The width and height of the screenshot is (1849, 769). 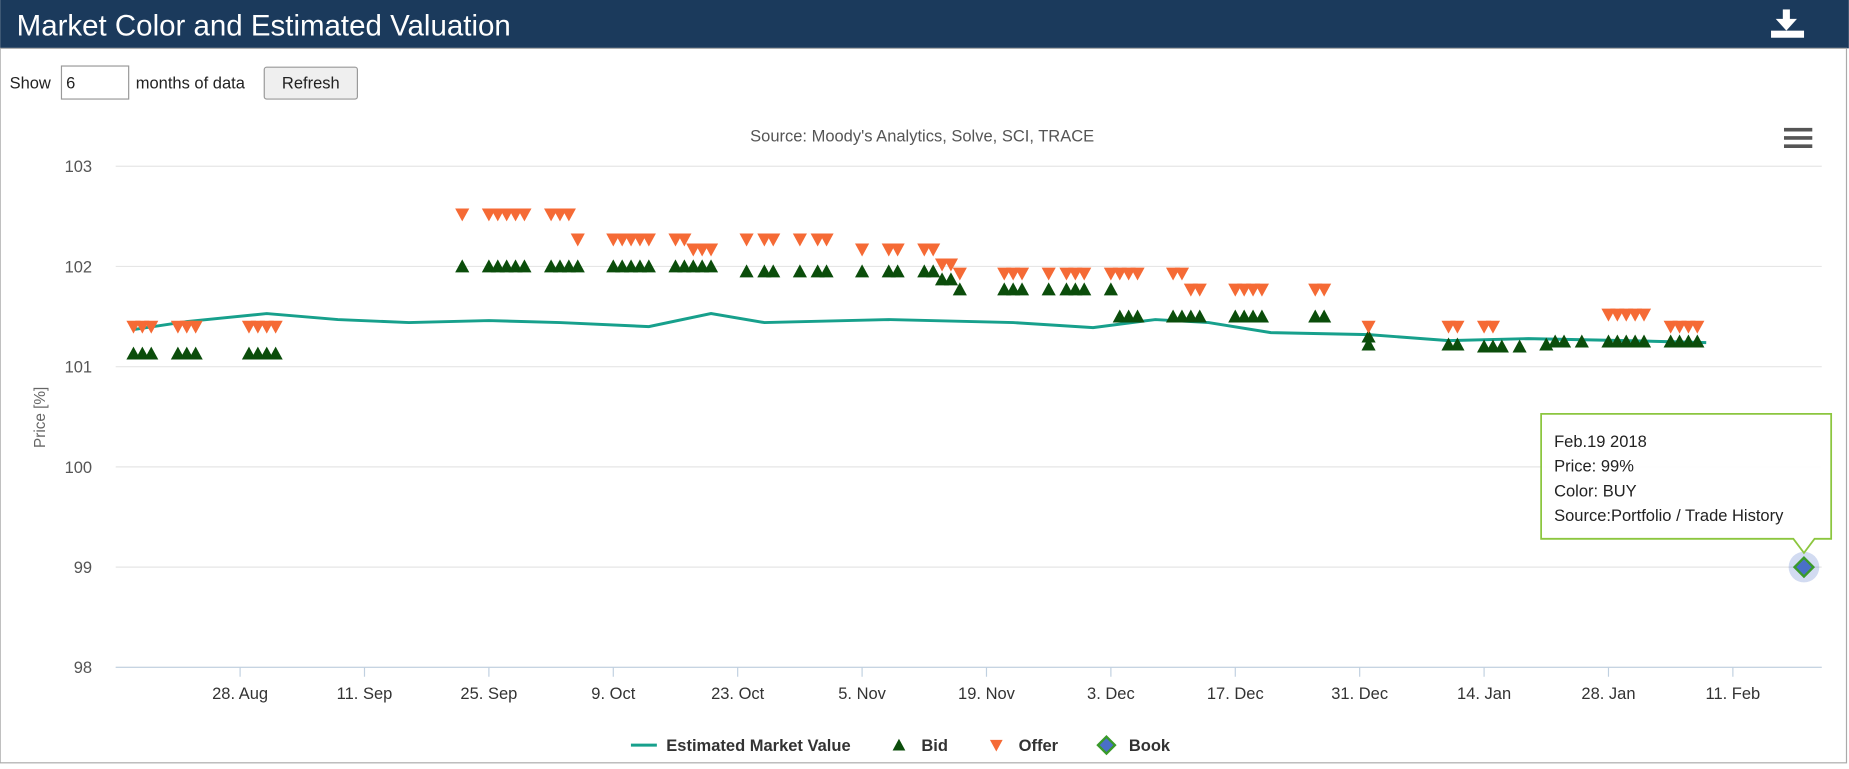 I want to click on menu-icon, so click(x=1798, y=137).